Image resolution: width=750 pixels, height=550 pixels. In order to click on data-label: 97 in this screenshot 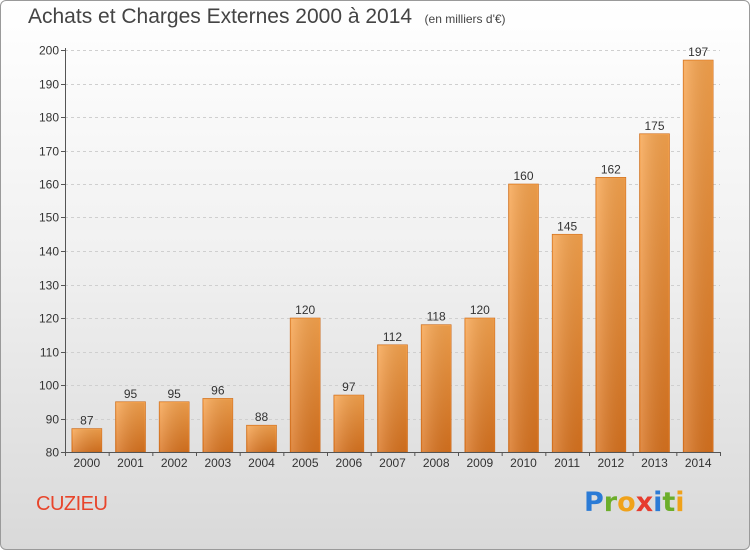, I will do `click(349, 387)`.